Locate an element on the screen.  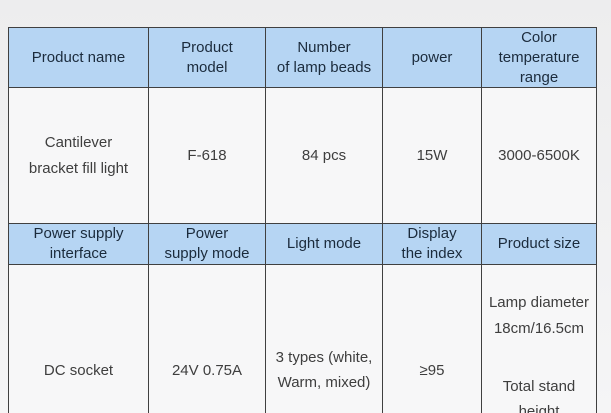
cell-lamp-beads-value: 84 pcs is located at coordinates (324, 156).